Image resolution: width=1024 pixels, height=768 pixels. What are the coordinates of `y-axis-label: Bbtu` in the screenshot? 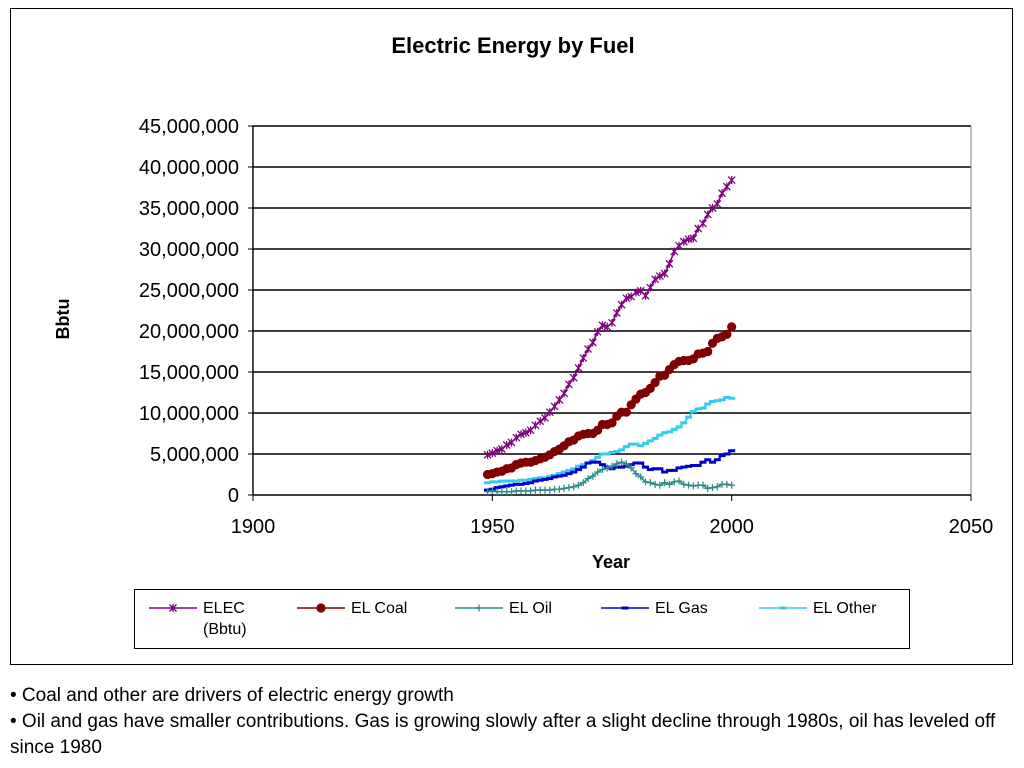 It's located at (63, 319).